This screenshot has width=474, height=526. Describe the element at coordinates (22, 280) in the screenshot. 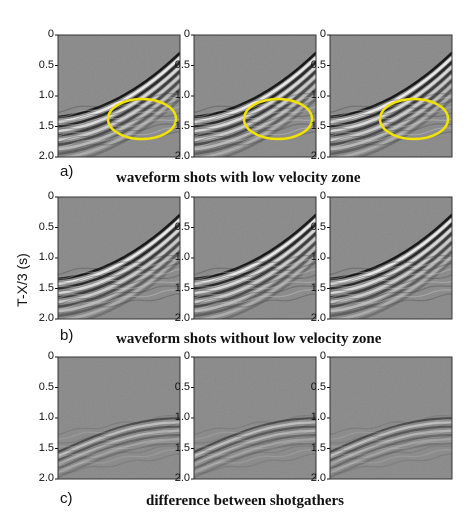

I see `y-axis-label: T-X/3 (s)` at that location.